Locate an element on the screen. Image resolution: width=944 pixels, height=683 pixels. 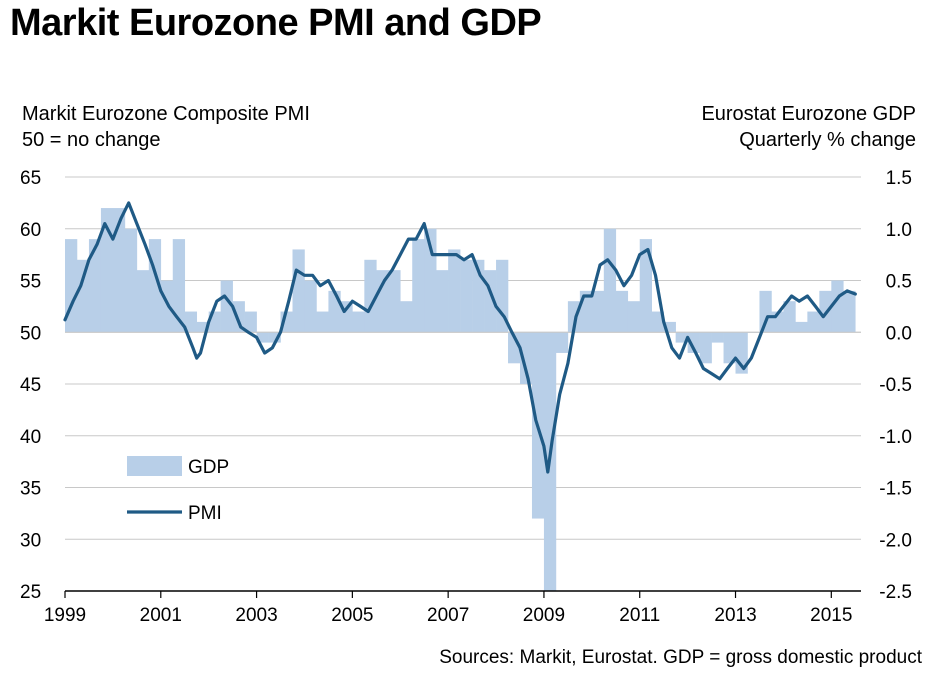
right-tick-label: 1.0 is located at coordinates (899, 230).